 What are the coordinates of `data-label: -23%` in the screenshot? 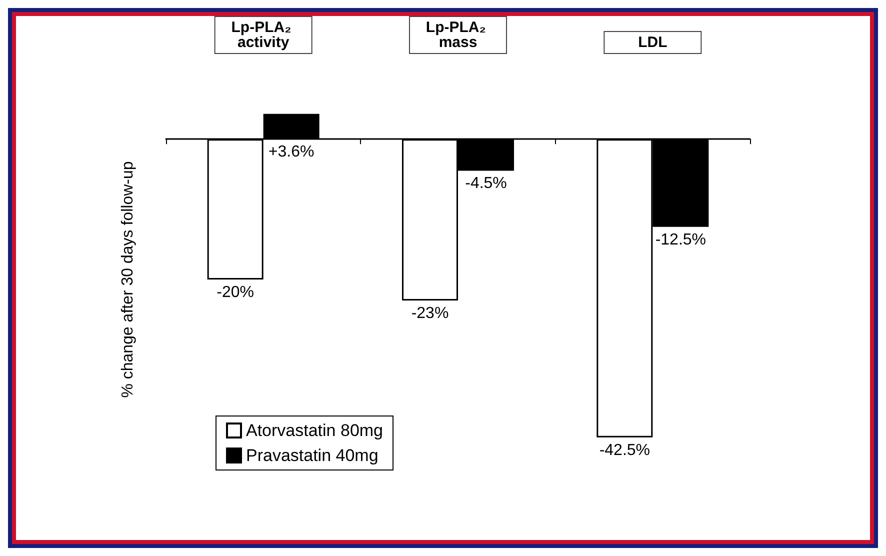 It's located at (430, 313).